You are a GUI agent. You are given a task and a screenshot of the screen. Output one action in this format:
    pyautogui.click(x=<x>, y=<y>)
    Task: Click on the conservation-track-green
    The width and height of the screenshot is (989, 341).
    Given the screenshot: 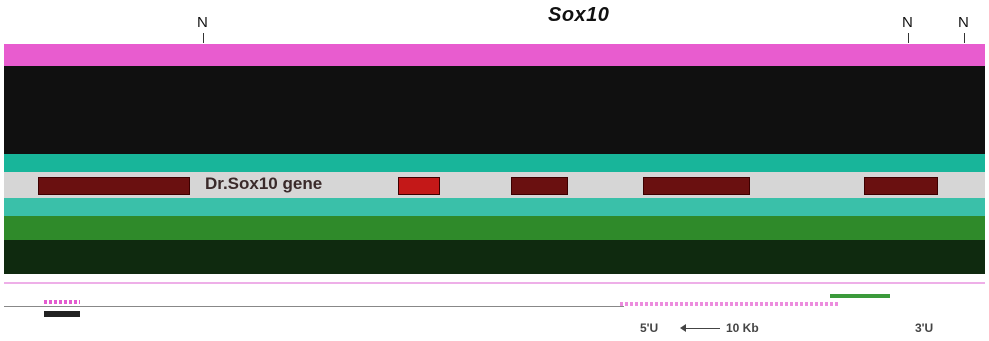 What is the action you would take?
    pyautogui.click(x=494, y=228)
    